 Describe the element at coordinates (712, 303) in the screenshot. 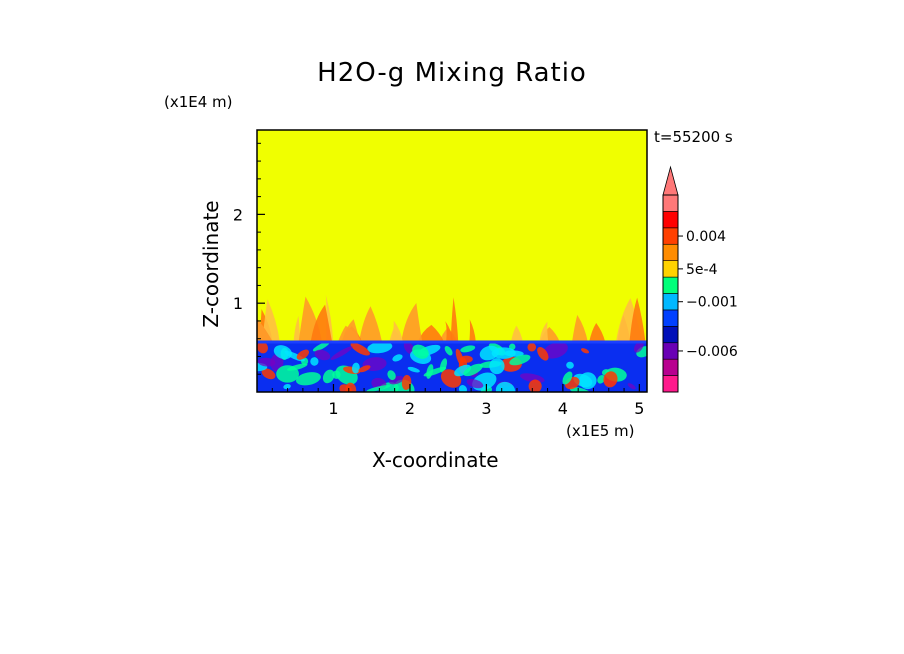

I see `colorbar-label: −0.001` at that location.